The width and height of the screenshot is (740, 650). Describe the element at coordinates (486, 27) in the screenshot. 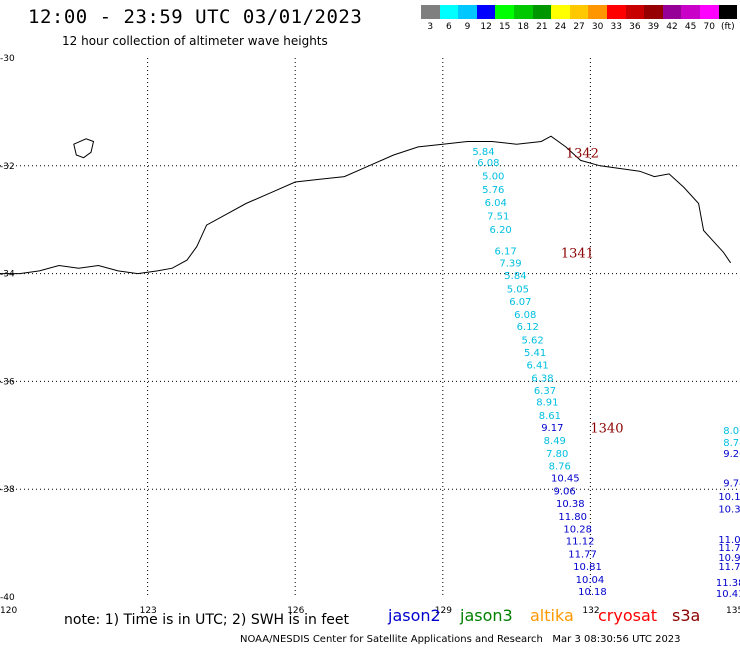

I see `colorbar-label: 12` at that location.